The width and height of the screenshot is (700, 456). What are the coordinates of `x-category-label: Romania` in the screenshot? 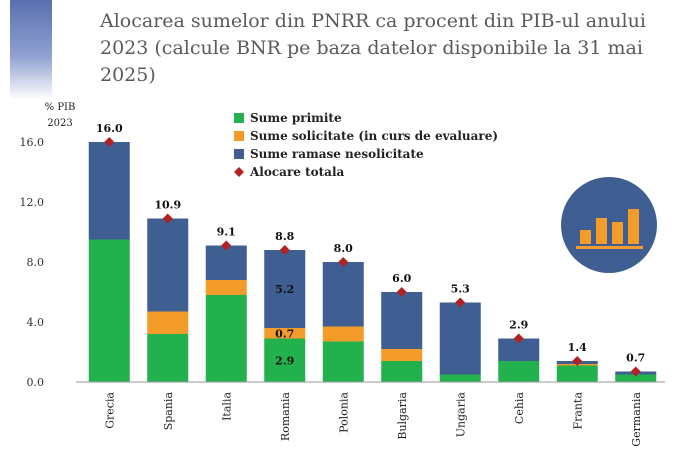 It's located at (285, 416).